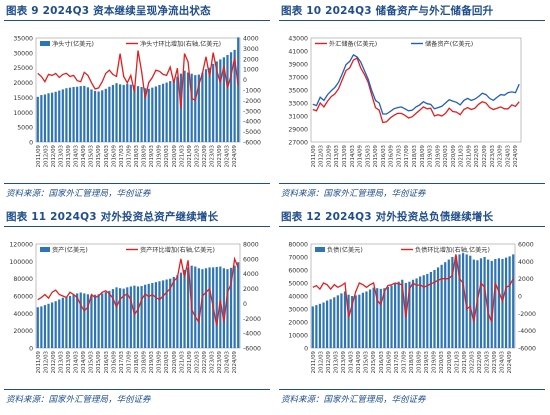  What do you see at coordinates (416, 90) in the screenshot?
I see `series-line` at bounding box center [416, 90].